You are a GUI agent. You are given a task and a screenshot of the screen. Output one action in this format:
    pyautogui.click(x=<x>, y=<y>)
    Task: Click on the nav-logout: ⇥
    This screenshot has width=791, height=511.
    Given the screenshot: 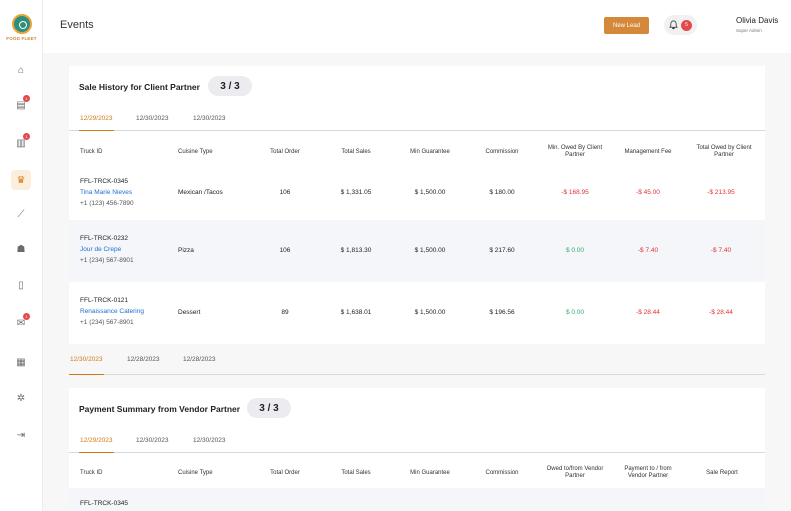 What is the action you would take?
    pyautogui.click(x=21, y=435)
    